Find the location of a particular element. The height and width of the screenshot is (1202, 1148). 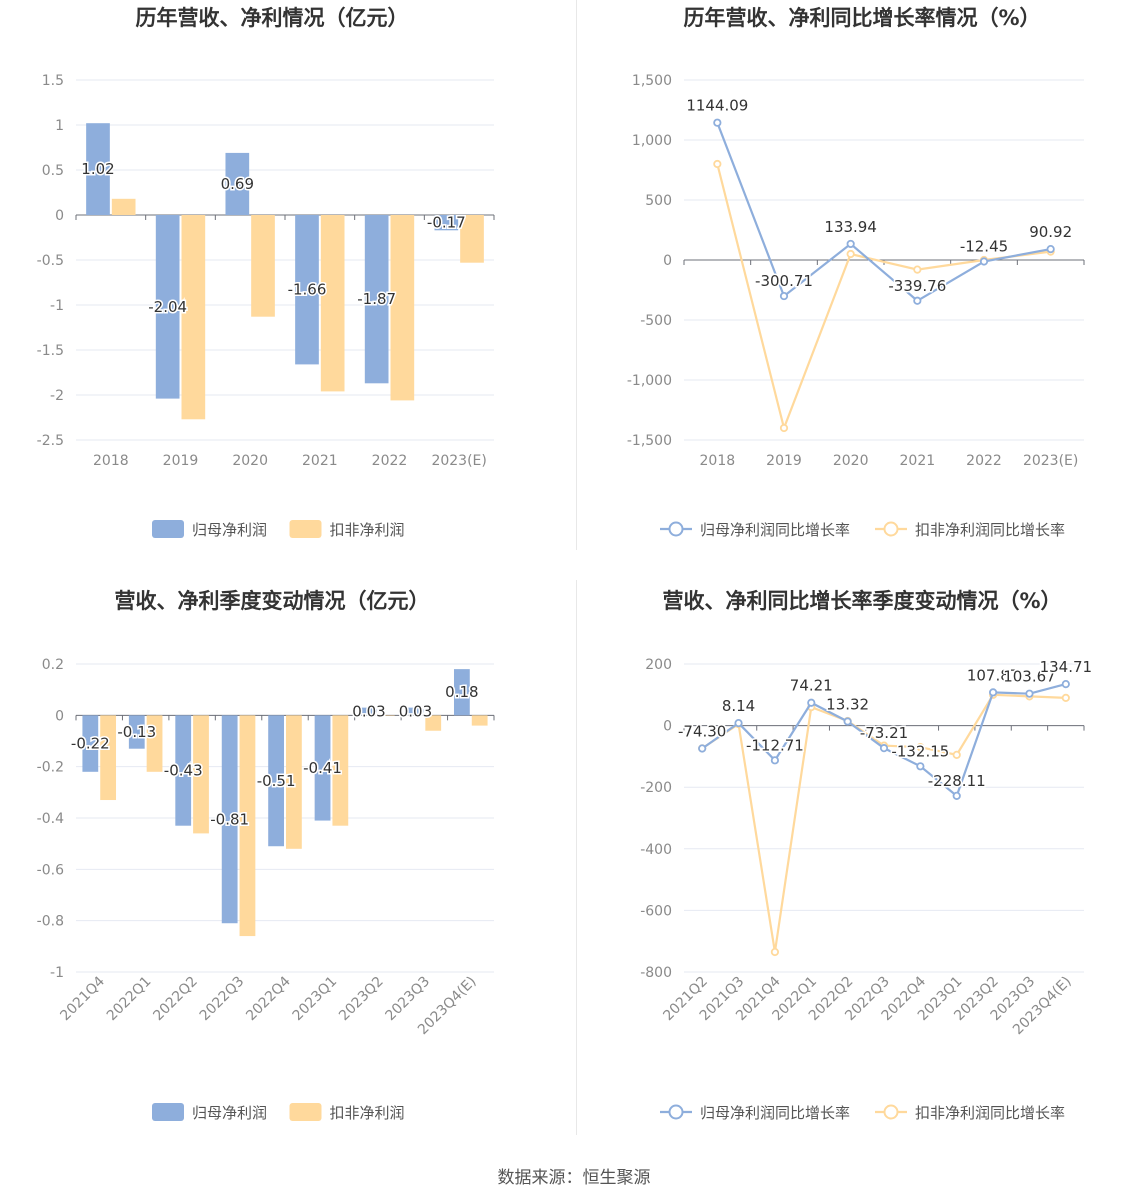

data-label: -73.21 is located at coordinates (884, 733).